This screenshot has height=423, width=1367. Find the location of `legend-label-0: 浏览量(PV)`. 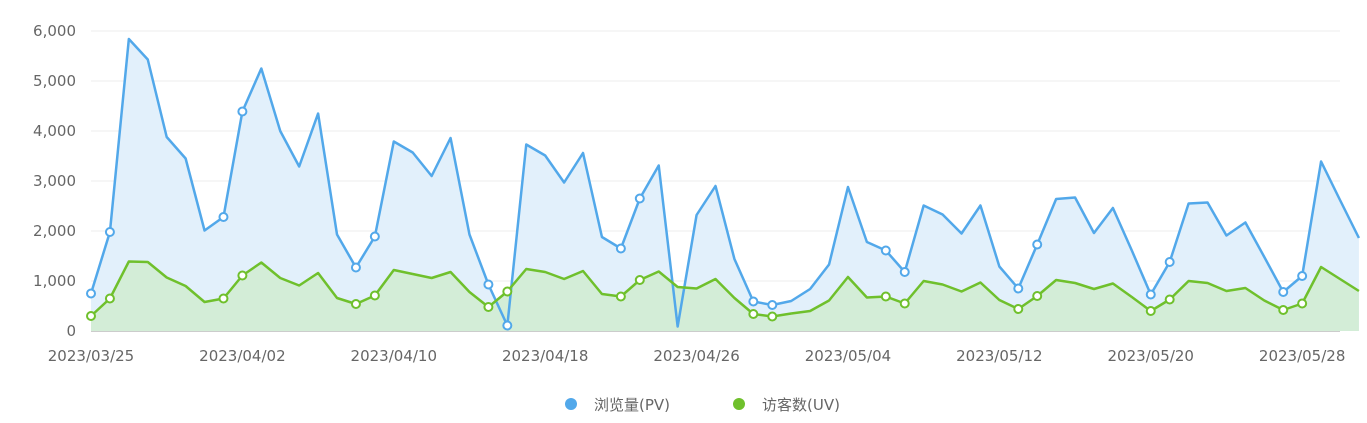

legend-label-0: 浏览量(PV) is located at coordinates (632, 405).